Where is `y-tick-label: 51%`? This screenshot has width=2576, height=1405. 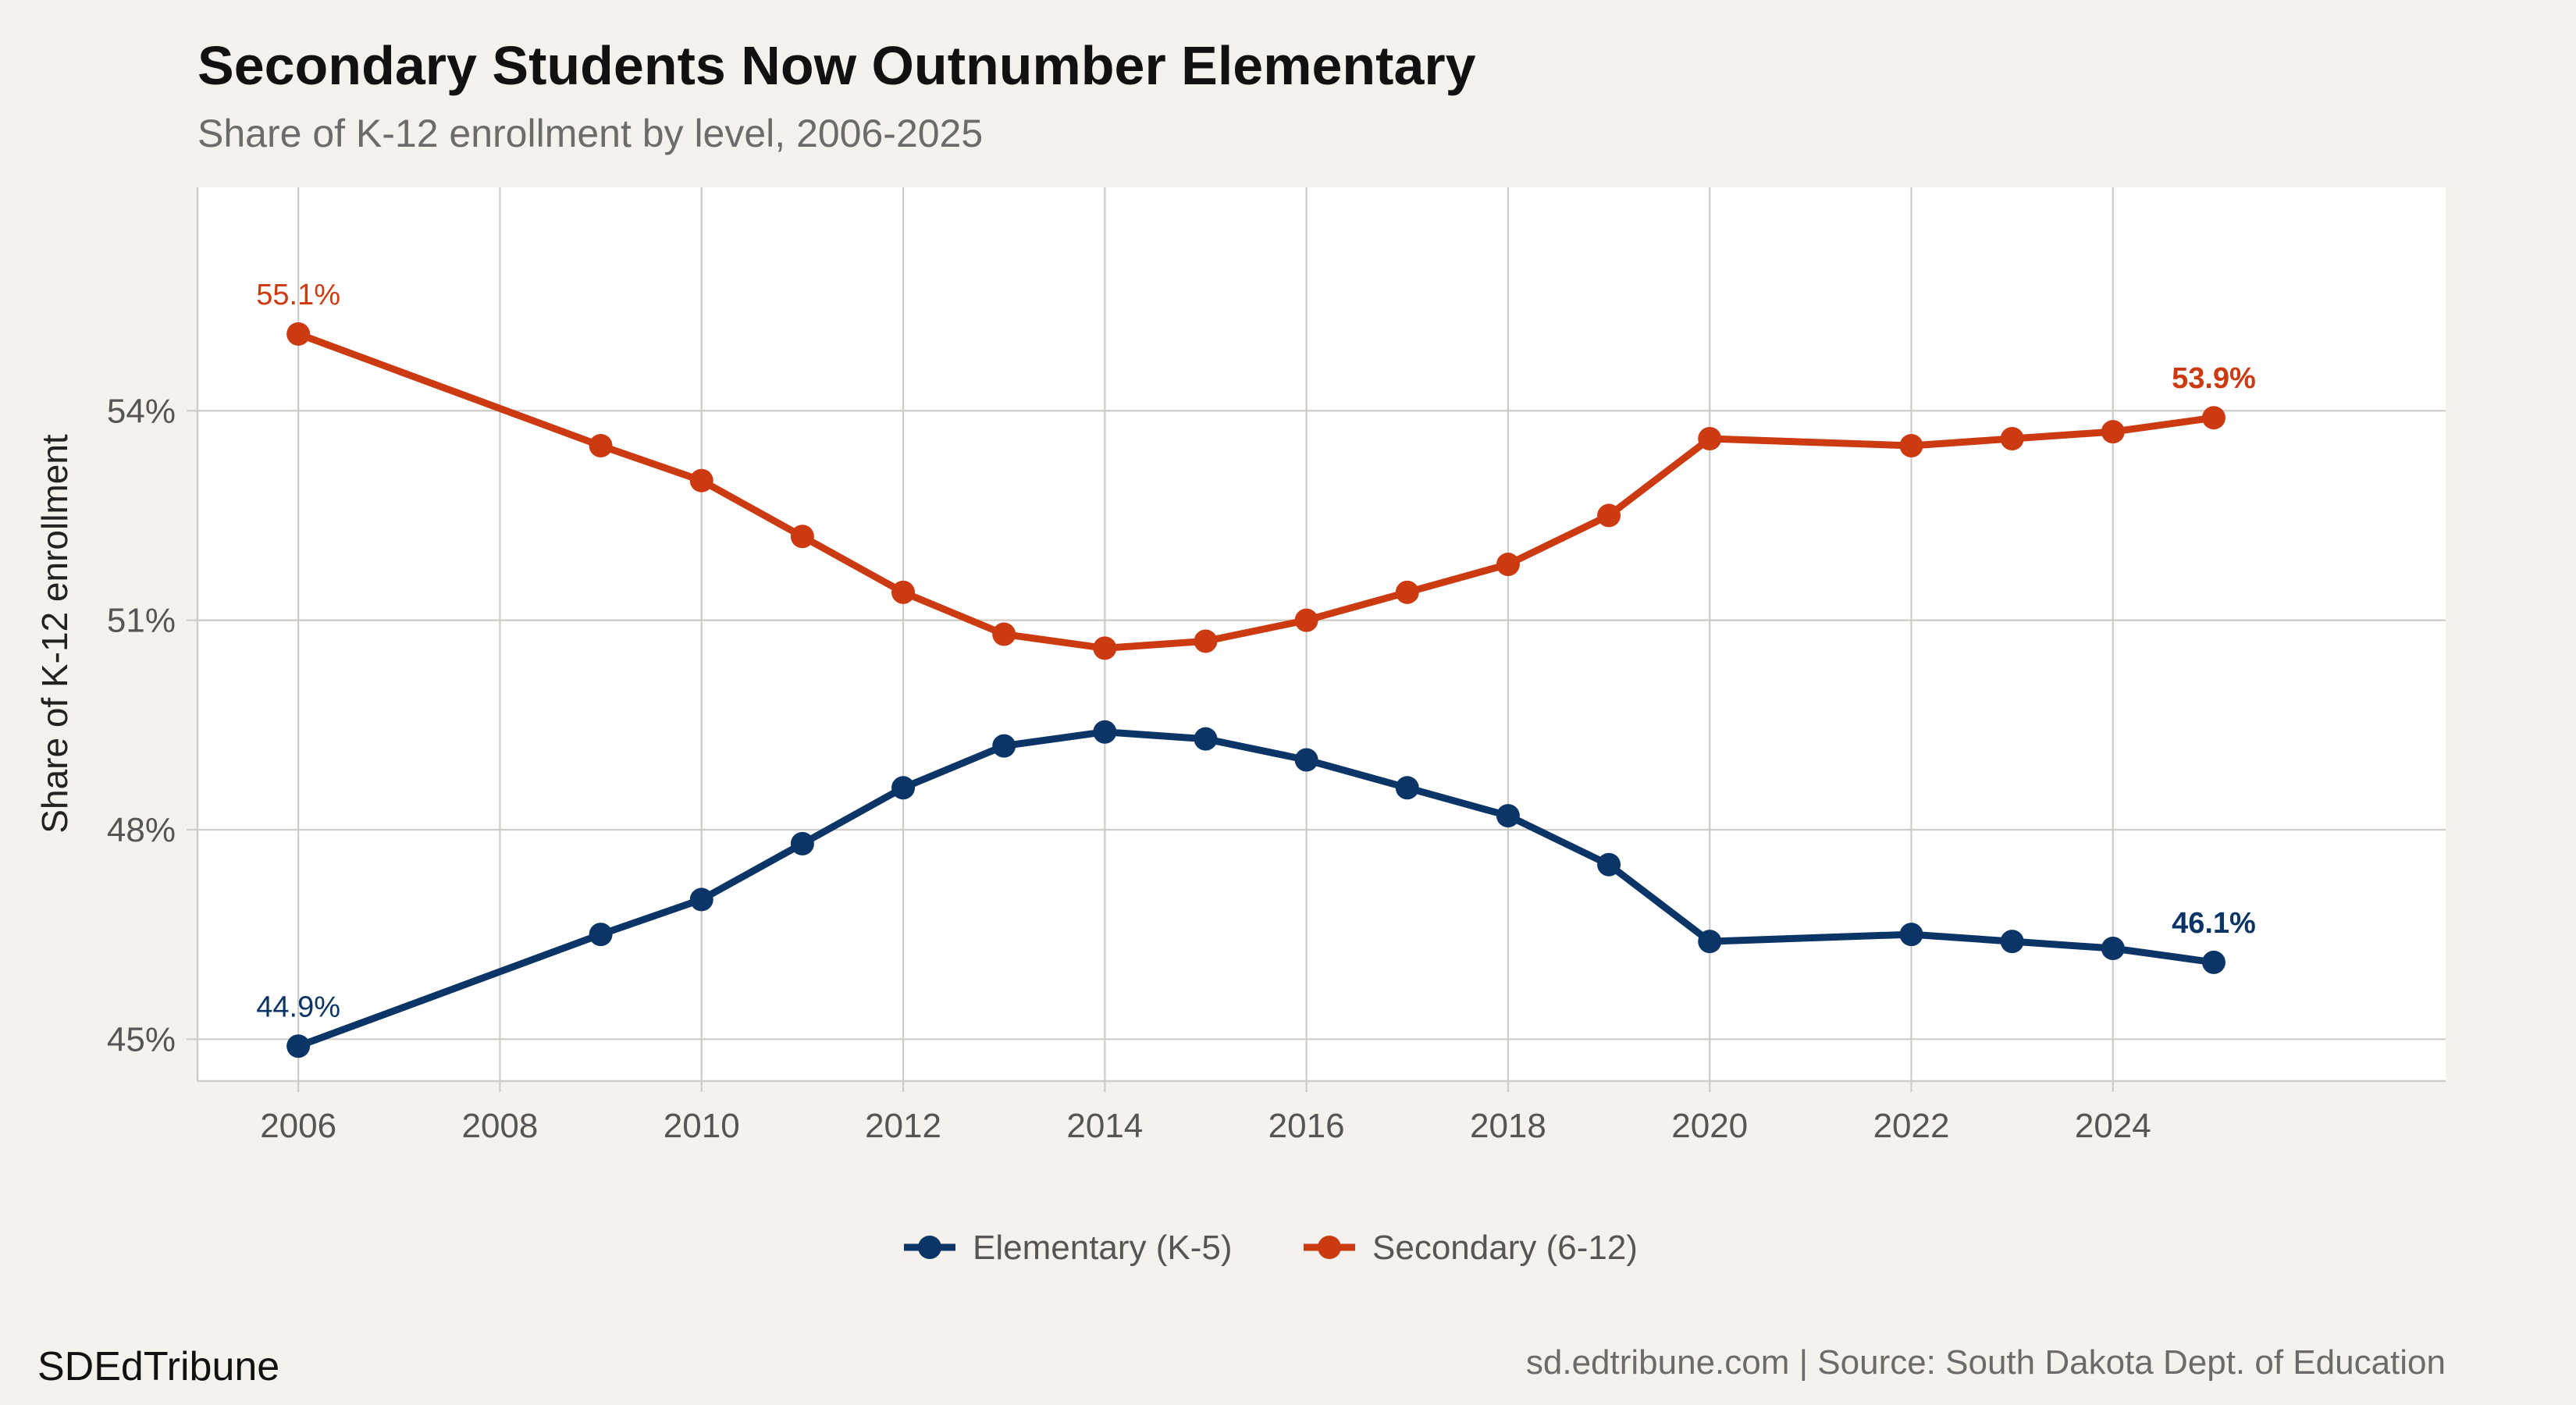
y-tick-label: 51% is located at coordinates (141, 621).